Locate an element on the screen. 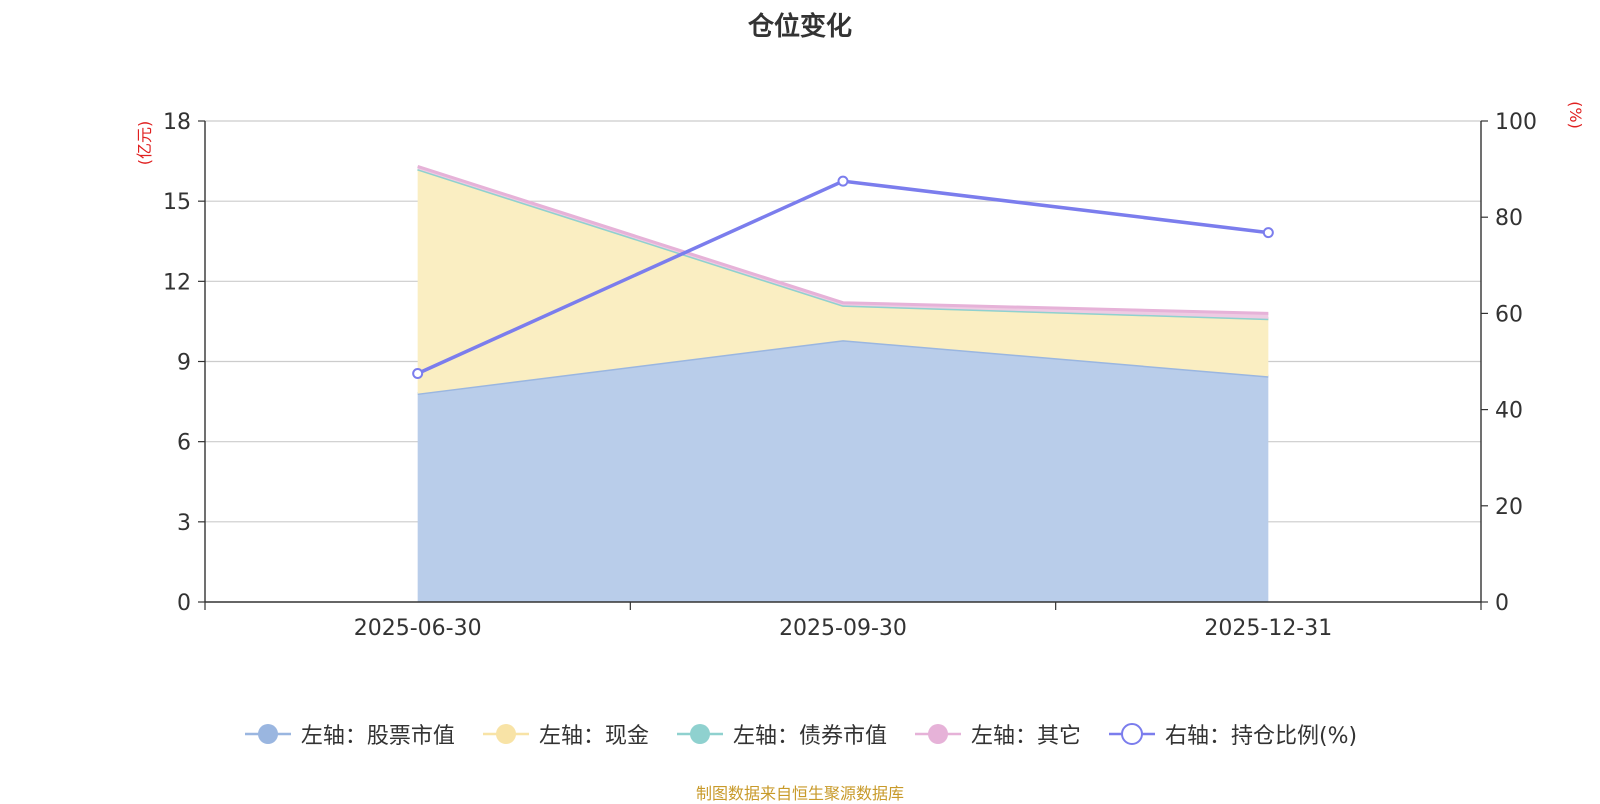 This screenshot has height=804, width=1600. x-tick-label-0: 2025-06-30 is located at coordinates (418, 628).